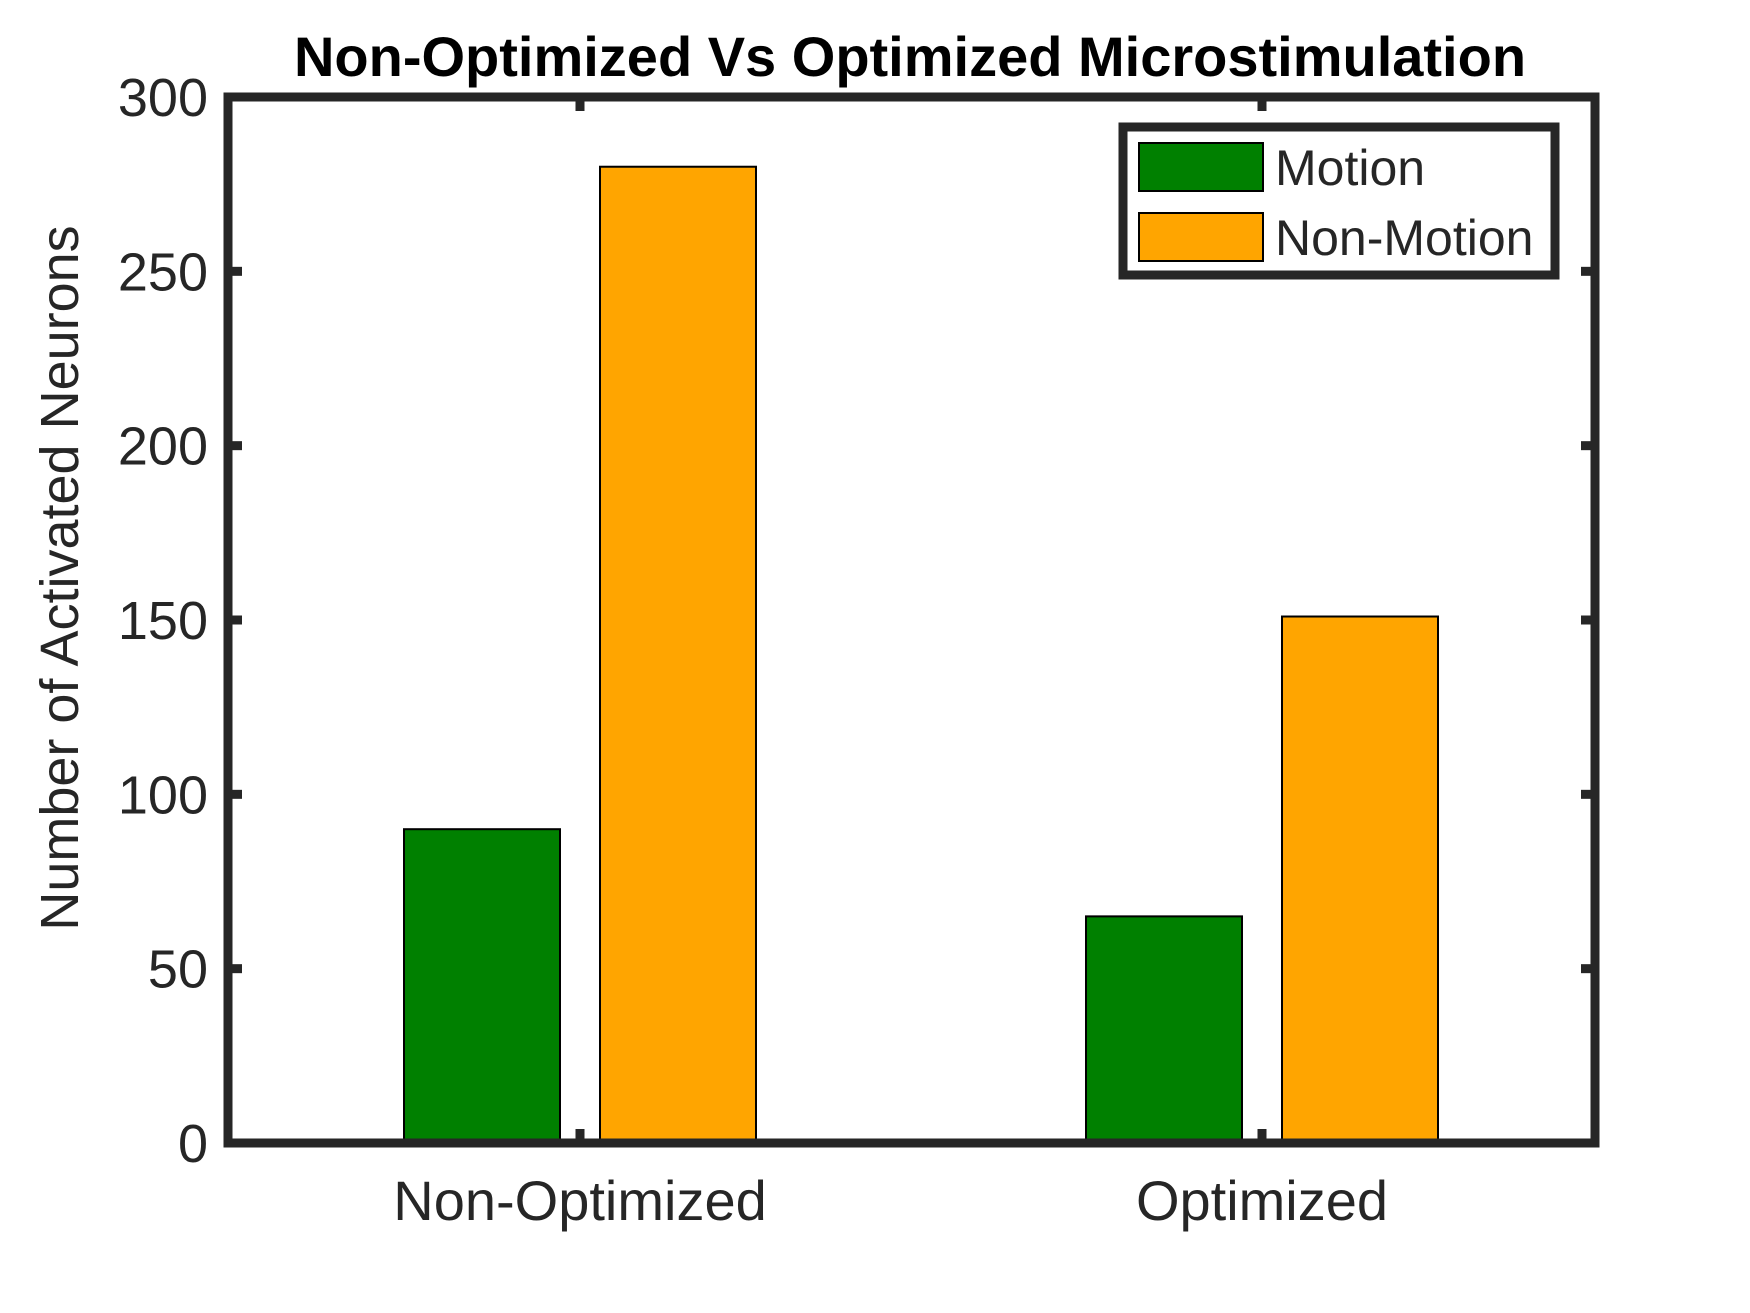  Describe the element at coordinates (579, 1200) in the screenshot. I see `x-tick-label: Non-Optimized` at that location.